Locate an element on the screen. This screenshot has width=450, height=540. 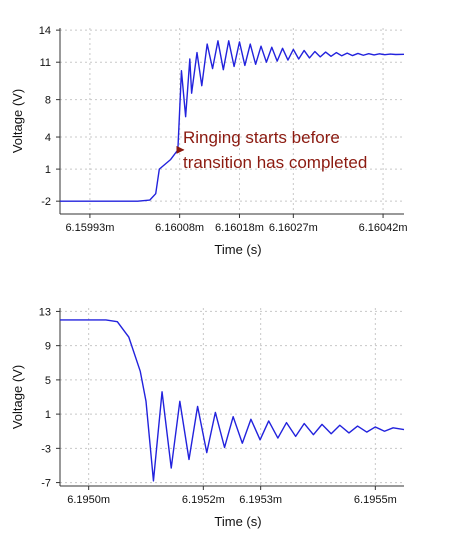
x-tick-label: 6.15993m is located at coordinates (89, 228).